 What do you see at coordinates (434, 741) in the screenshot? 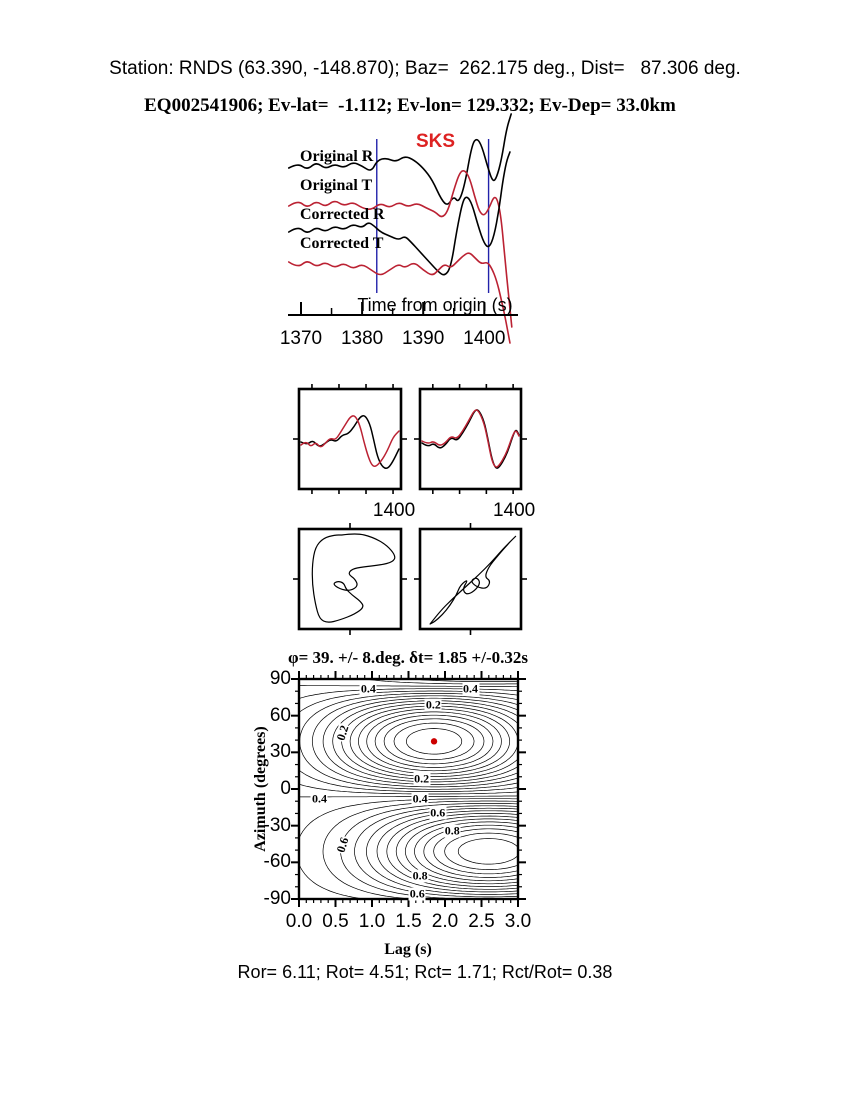
I see `best-solution-dot` at bounding box center [434, 741].